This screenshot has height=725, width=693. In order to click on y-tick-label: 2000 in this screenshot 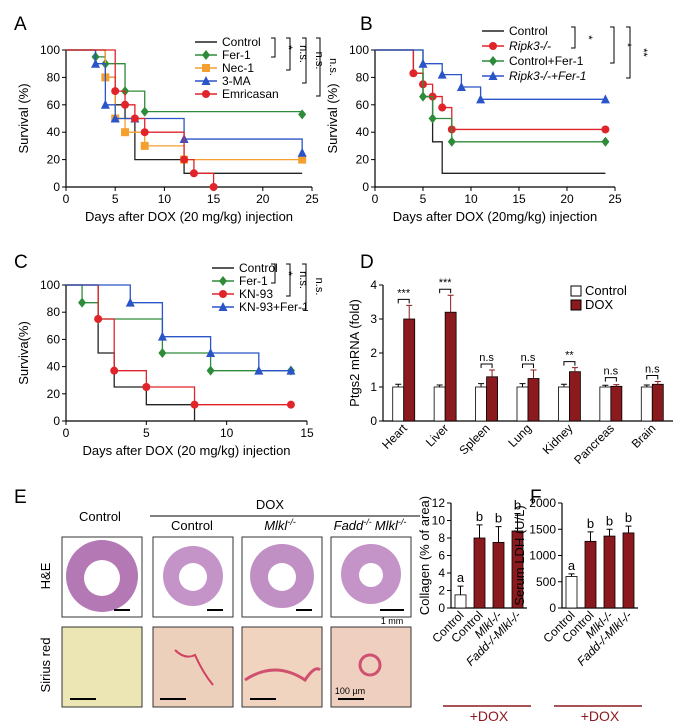, I will do `click(542, 503)`.